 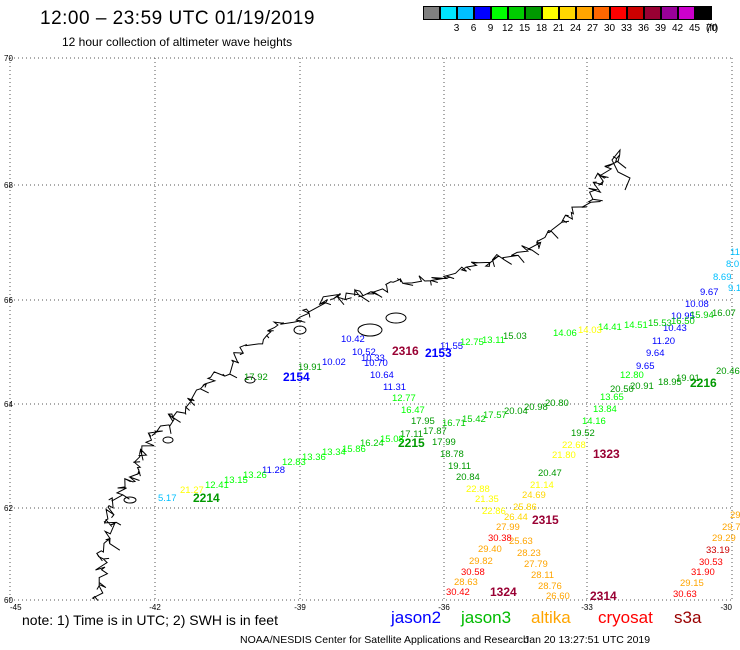 I want to click on swh-value-label: 13.11, so click(x=493, y=340).